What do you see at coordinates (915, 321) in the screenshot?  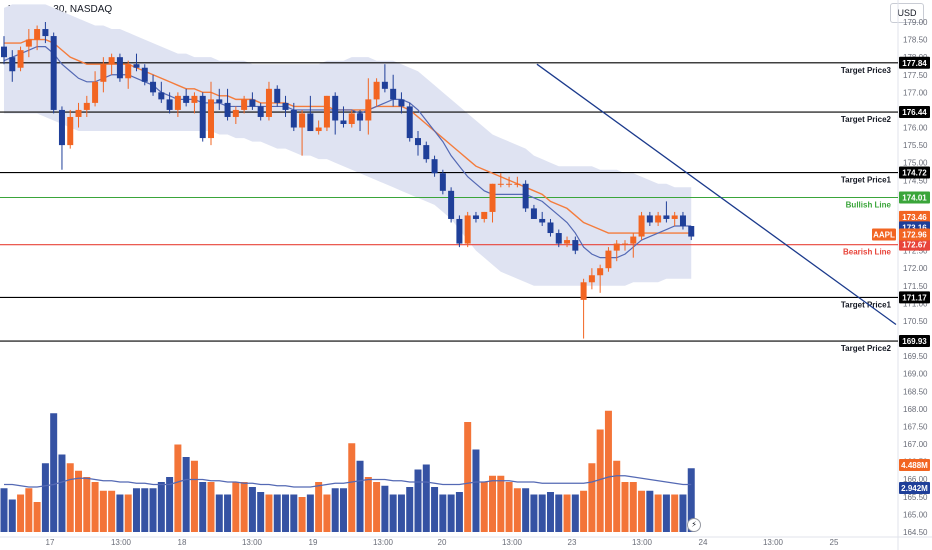 I see `y-tick-label: 170.50` at bounding box center [915, 321].